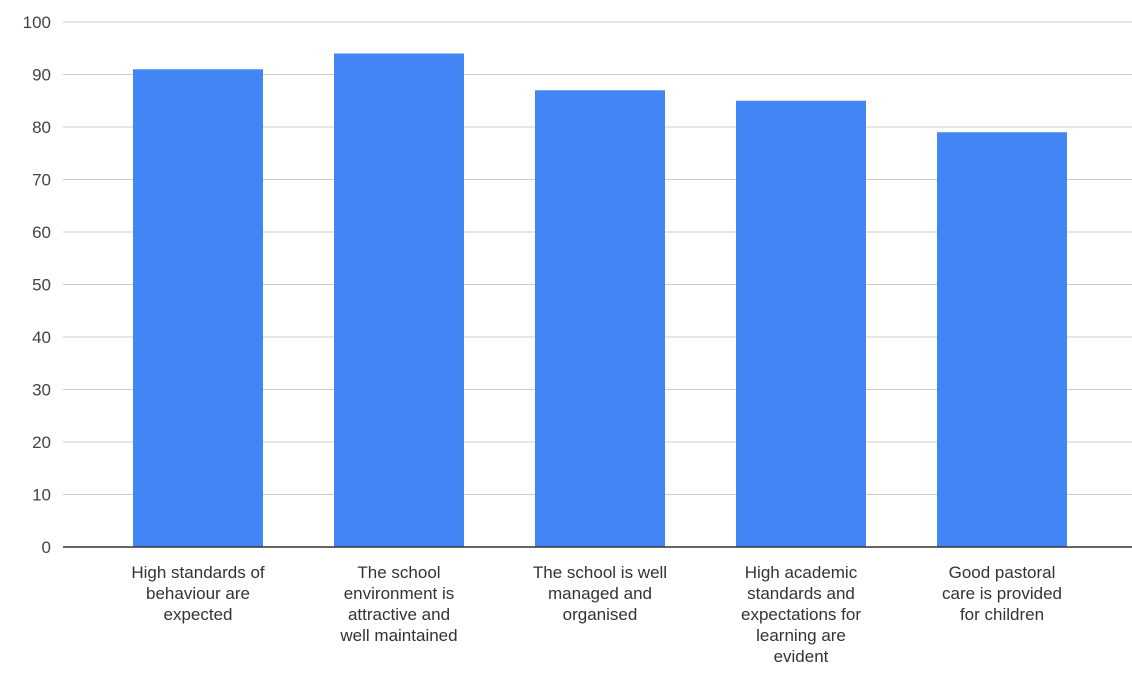 Image resolution: width=1132 pixels, height=679 pixels. I want to click on x-category-label-line: organised, so click(600, 614).